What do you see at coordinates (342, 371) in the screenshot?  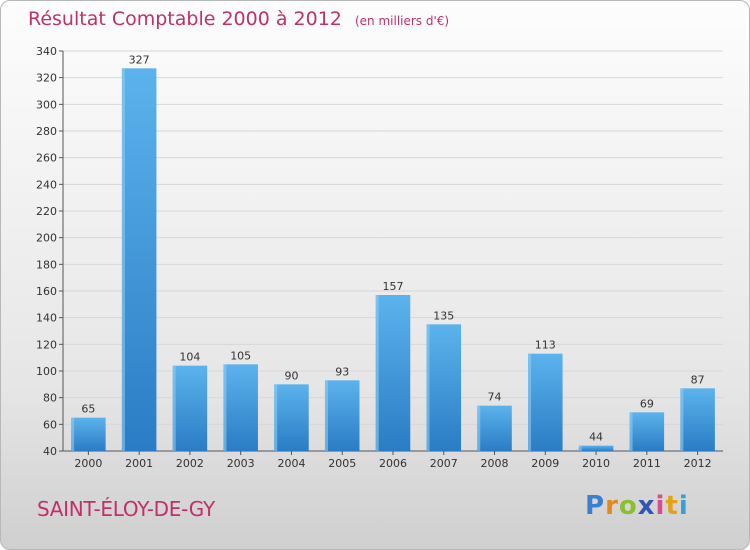 I see `value-label-2005: 93` at bounding box center [342, 371].